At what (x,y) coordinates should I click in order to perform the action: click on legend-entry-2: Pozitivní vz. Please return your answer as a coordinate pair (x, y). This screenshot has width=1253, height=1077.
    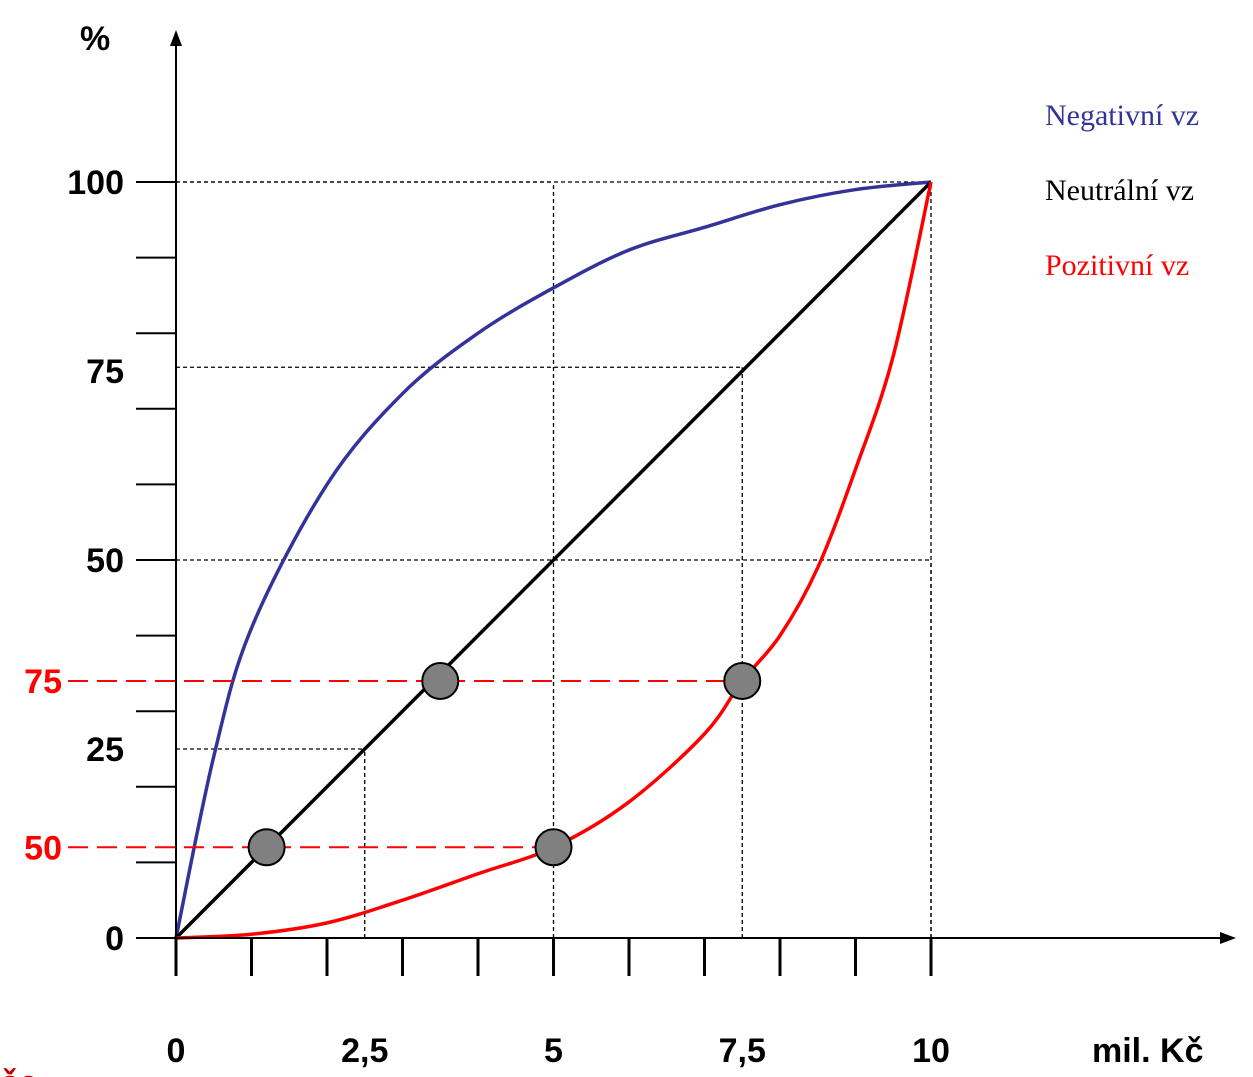
    Looking at the image, I should click on (1117, 265).